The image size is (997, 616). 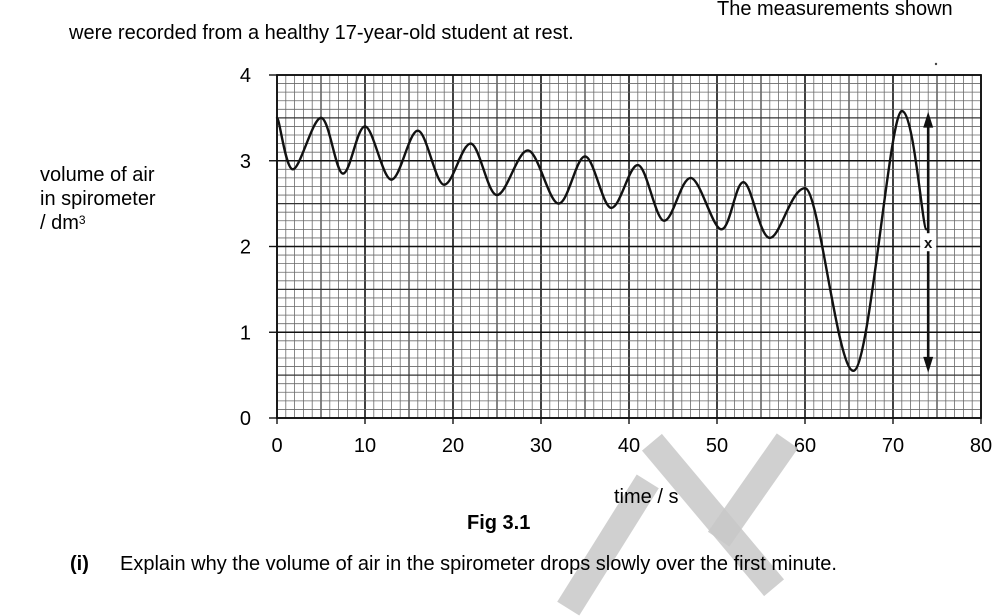 What do you see at coordinates (97, 175) in the screenshot?
I see `y-axis-label-line-1: volume of air` at bounding box center [97, 175].